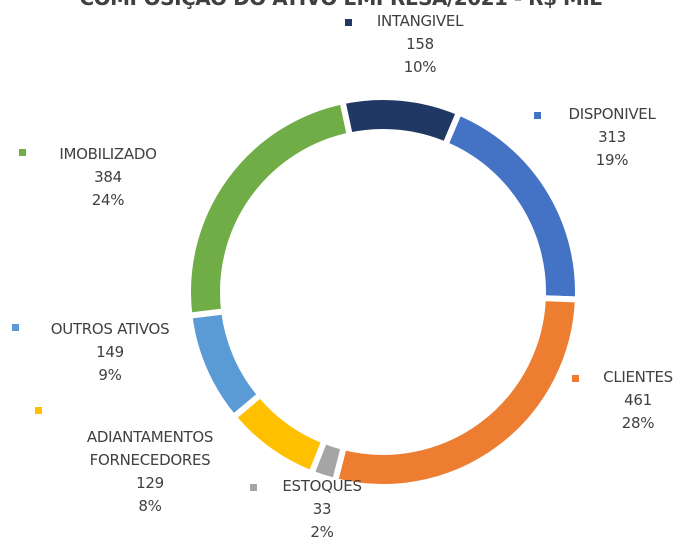  I want to click on category-label: IMOBILIZADO, so click(108, 154).